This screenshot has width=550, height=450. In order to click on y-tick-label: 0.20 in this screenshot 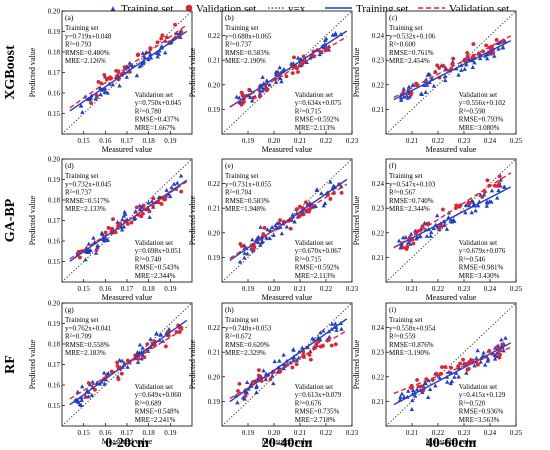, I will do `click(54, 12)`.